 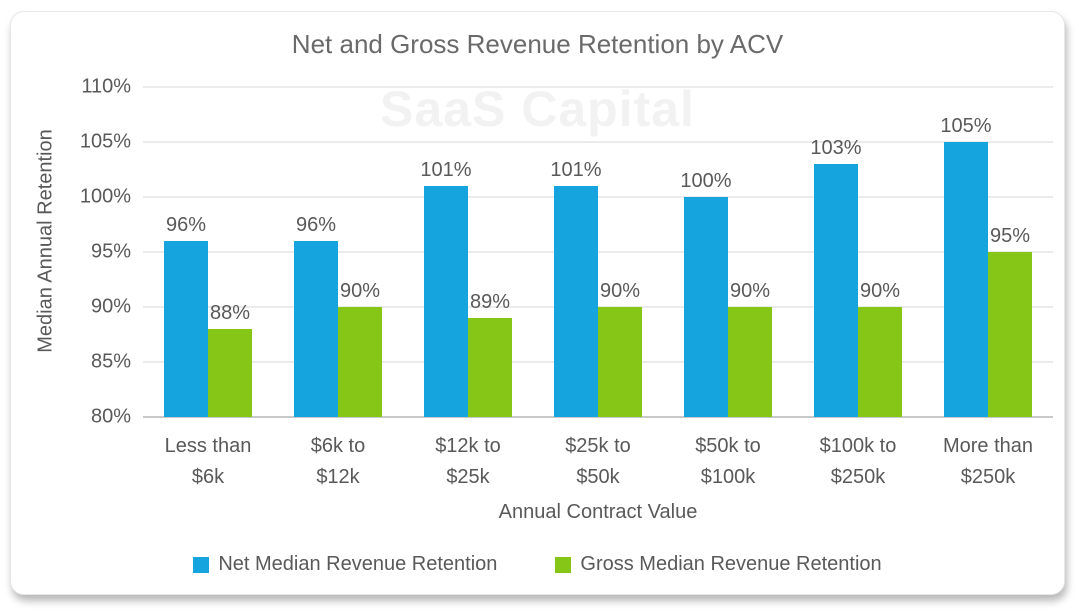 What do you see at coordinates (490, 354) in the screenshot?
I see `gross-revenue-bar: 89%` at bounding box center [490, 354].